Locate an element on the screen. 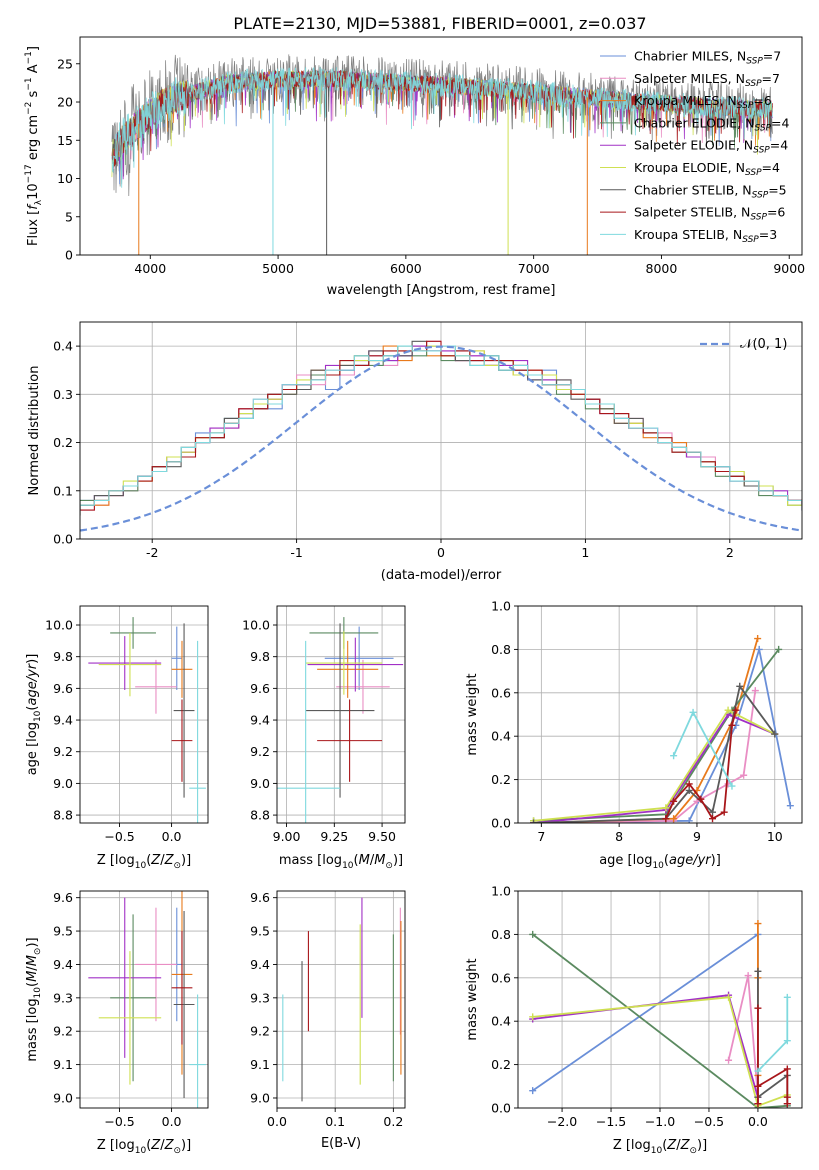 Image resolution: width=819 pixels, height=1170 pixels. legend-label: Kroupa MILES, NSSP=6 is located at coordinates (703, 102).